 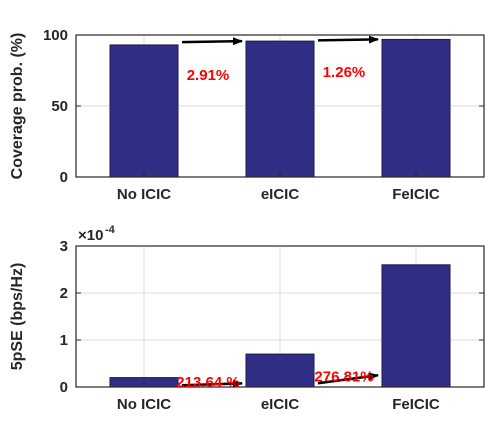 I want to click on annotation-label: 276.81%, so click(x=343, y=377).